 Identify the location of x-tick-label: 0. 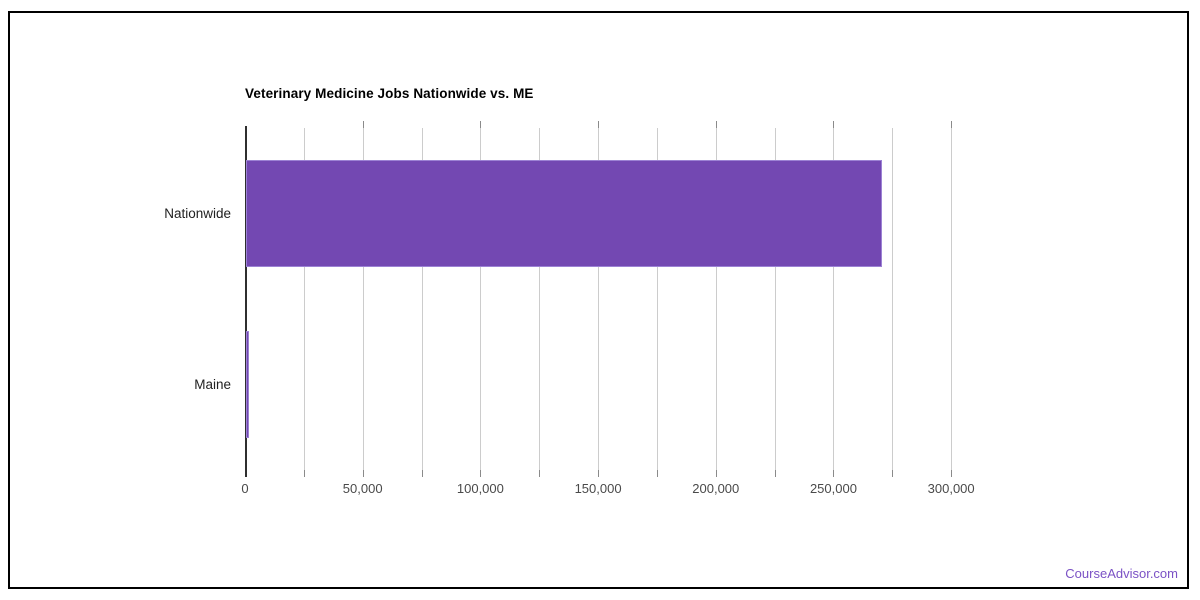
(245, 488).